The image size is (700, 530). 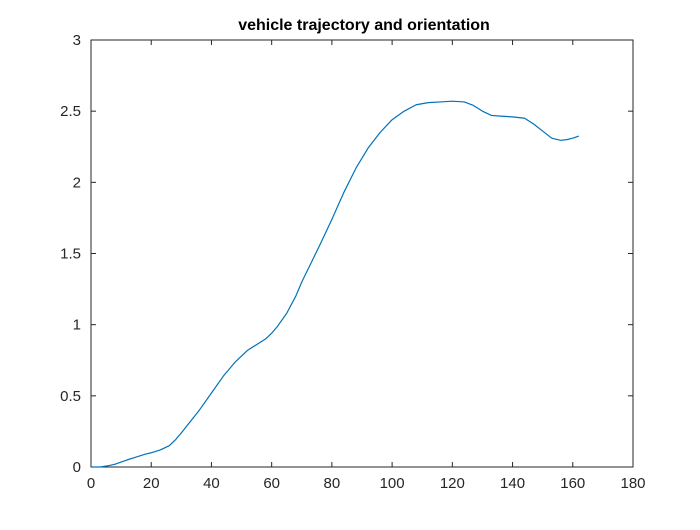 What do you see at coordinates (70, 396) in the screenshot?
I see `y-tick-label: 0.5` at bounding box center [70, 396].